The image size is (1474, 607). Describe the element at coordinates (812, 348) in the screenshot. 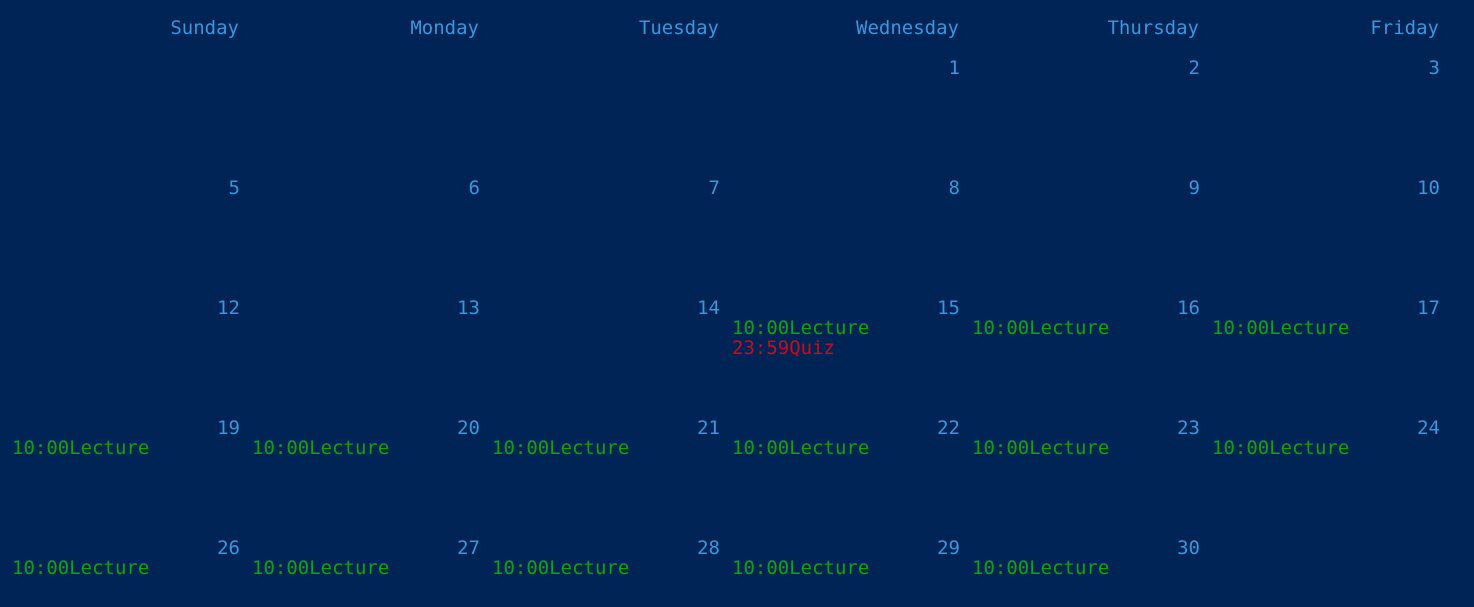

I see `event-title: Quiz` at that location.